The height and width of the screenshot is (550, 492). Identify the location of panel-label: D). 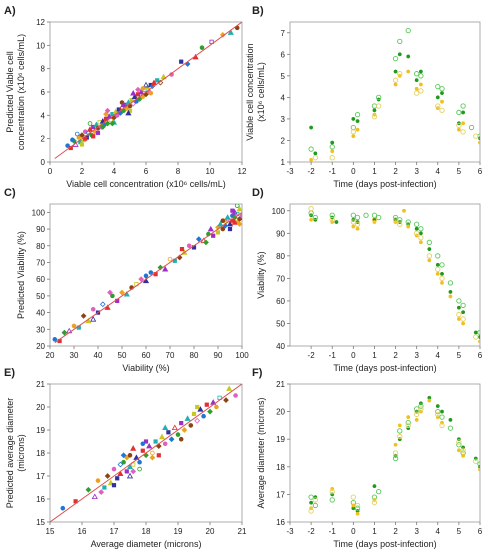
(258, 193).